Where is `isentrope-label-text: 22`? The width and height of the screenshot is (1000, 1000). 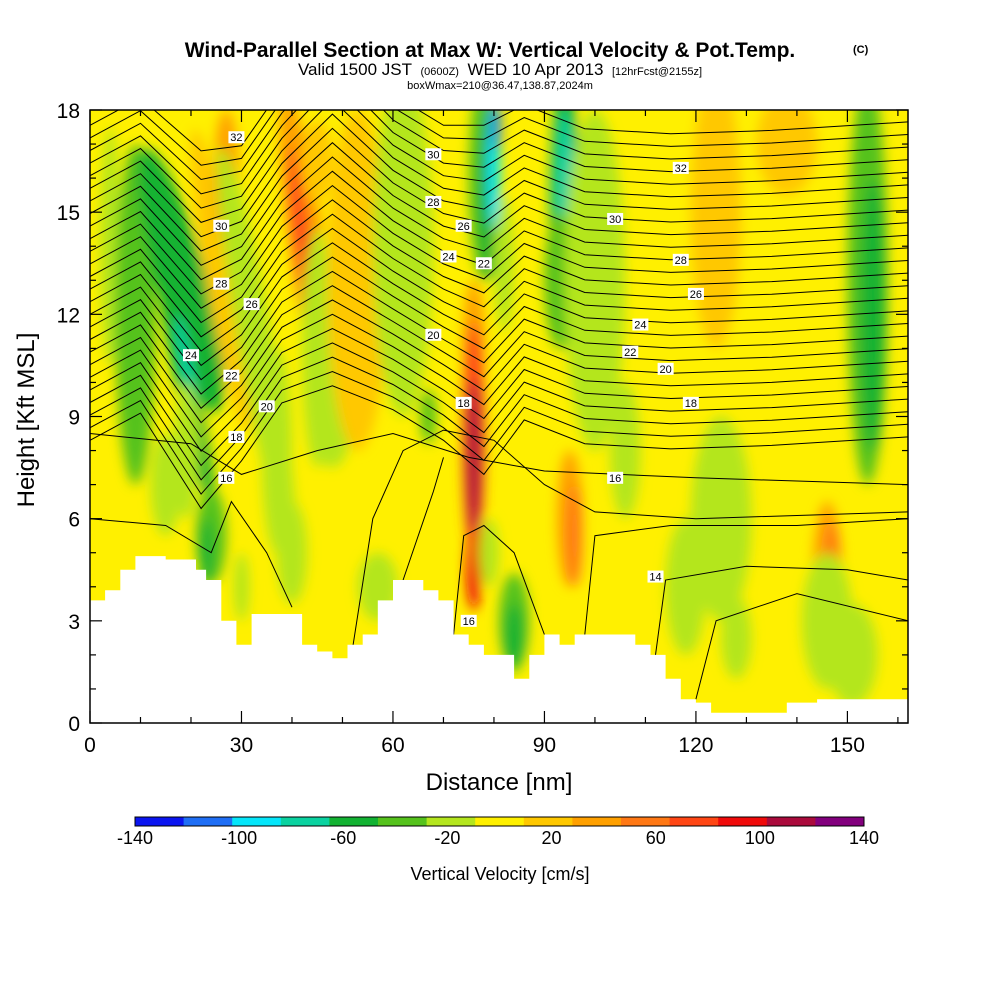
isentrope-label-text: 22 is located at coordinates (630, 353).